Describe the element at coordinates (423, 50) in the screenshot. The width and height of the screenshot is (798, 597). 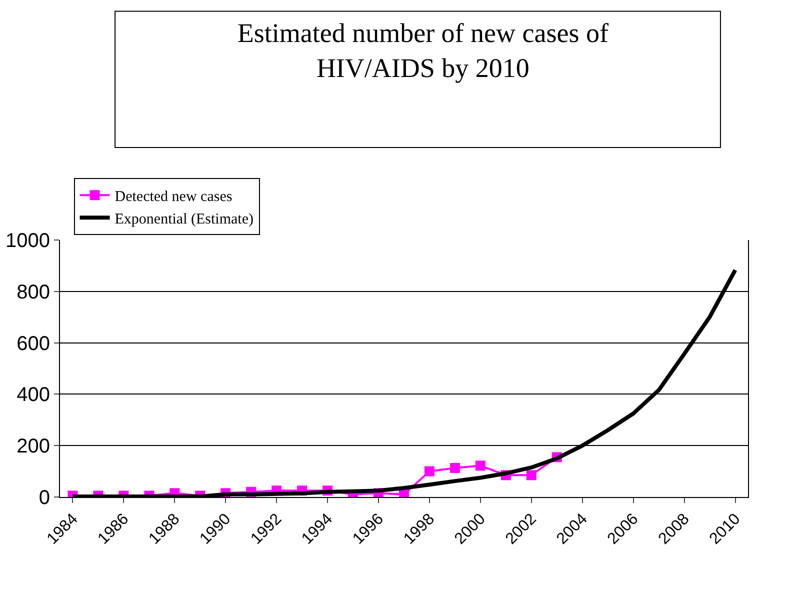
I see `chart-title: Estimated number of new cases of HIV/AIDS by 2010` at that location.